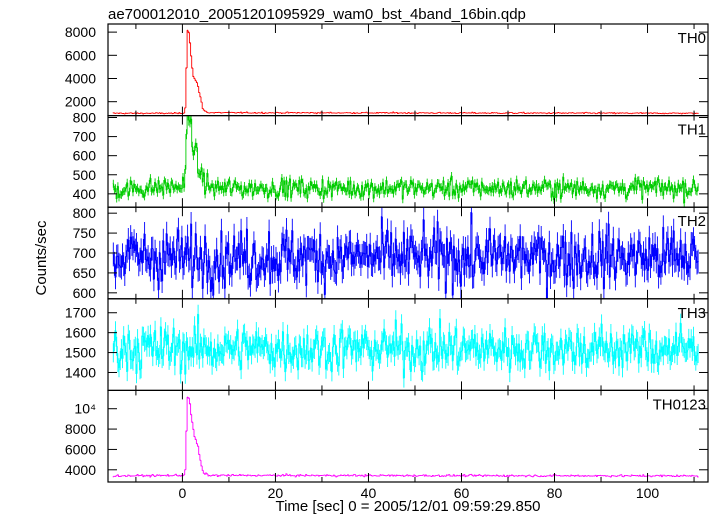 Image resolution: width=717 pixels, height=521 pixels. What do you see at coordinates (85, 194) in the screenshot?
I see `y-tick-label: 400` at bounding box center [85, 194].